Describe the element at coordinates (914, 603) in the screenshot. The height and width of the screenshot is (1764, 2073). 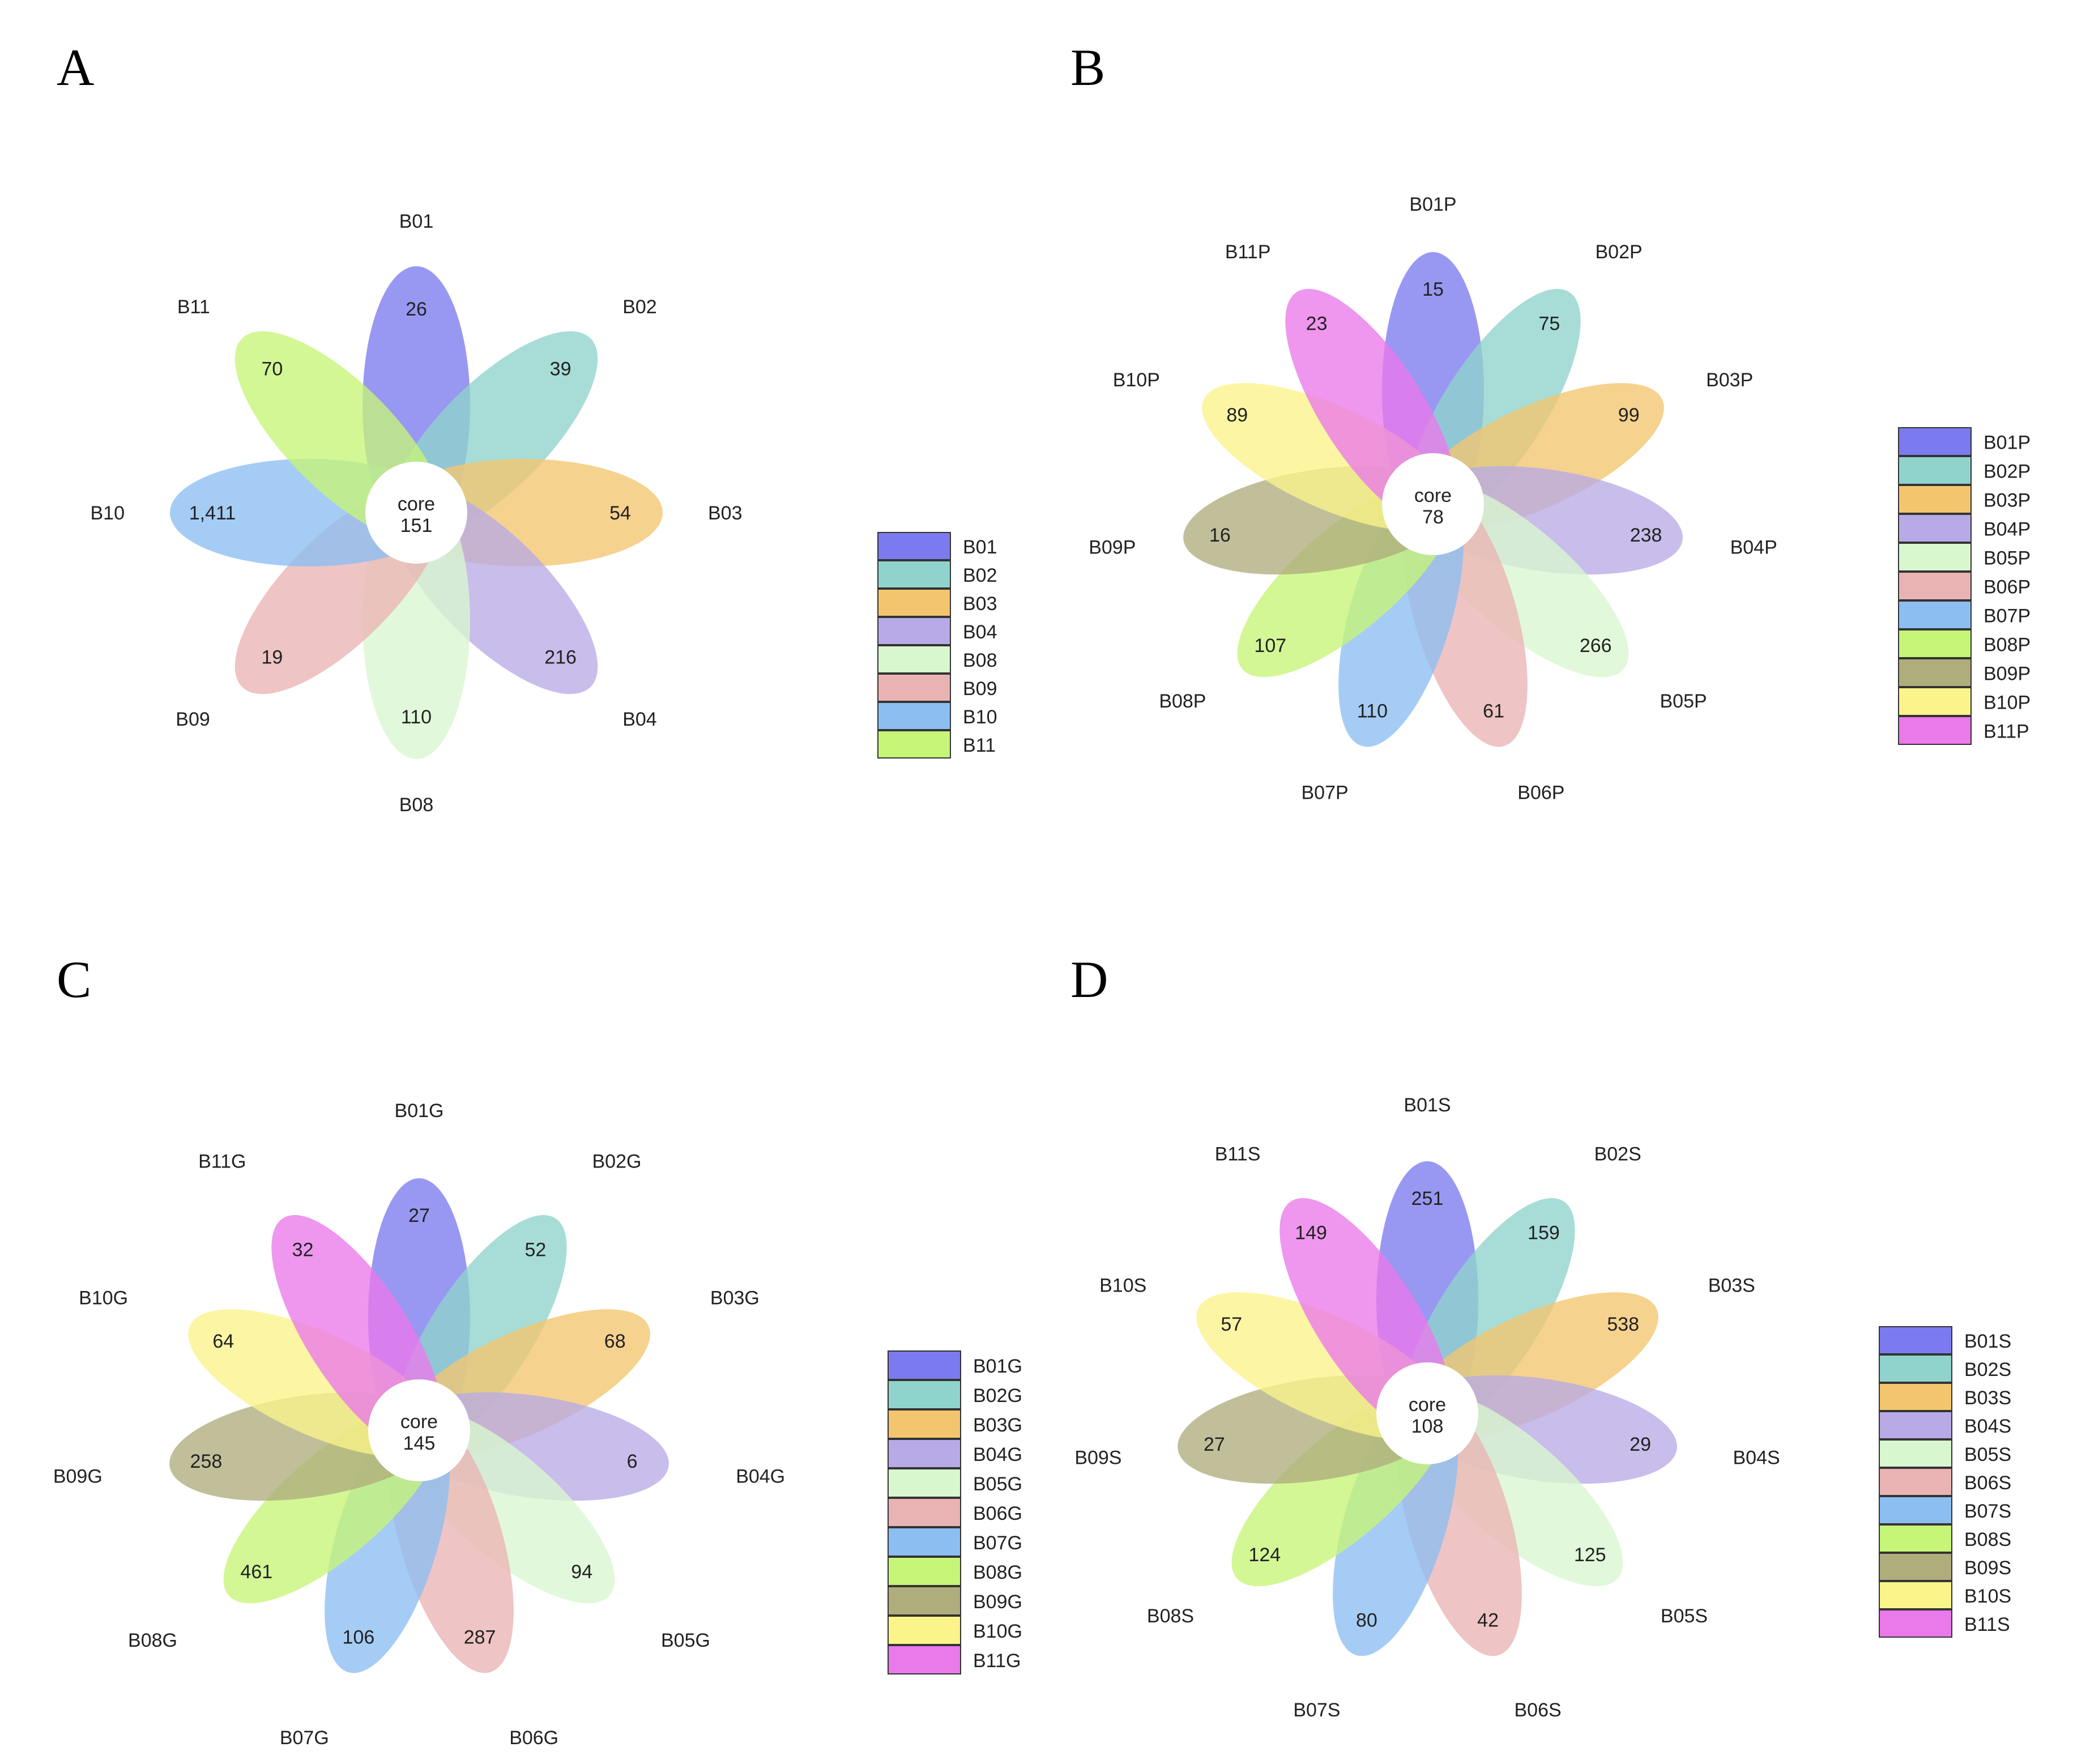
I see `legend-swatch-b03` at that location.